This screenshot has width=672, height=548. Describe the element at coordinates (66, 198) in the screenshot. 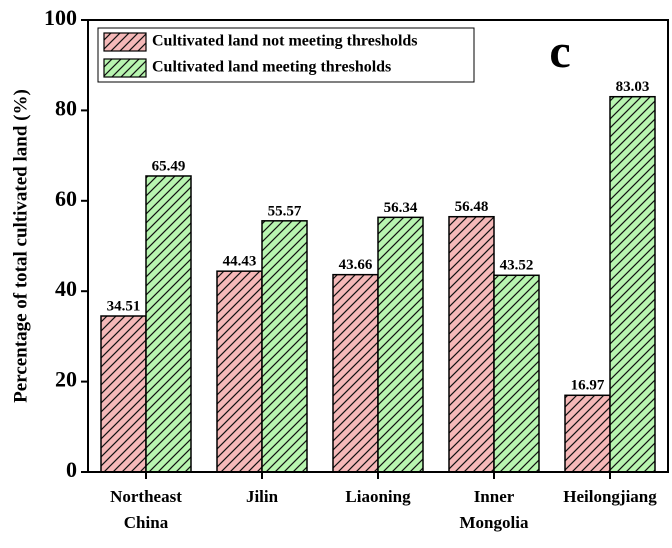

I see `y-tick-label: 60` at that location.